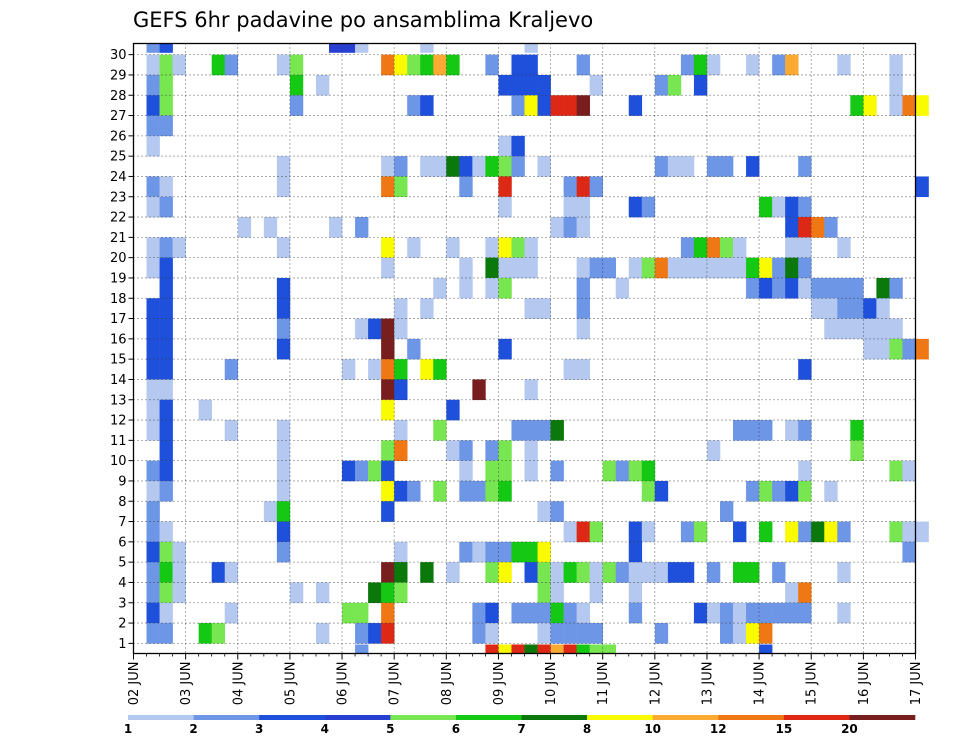 The height and width of the screenshot is (742, 960). Describe the element at coordinates (343, 684) in the screenshot. I see `x-tick-label: 06 JUN` at that location.